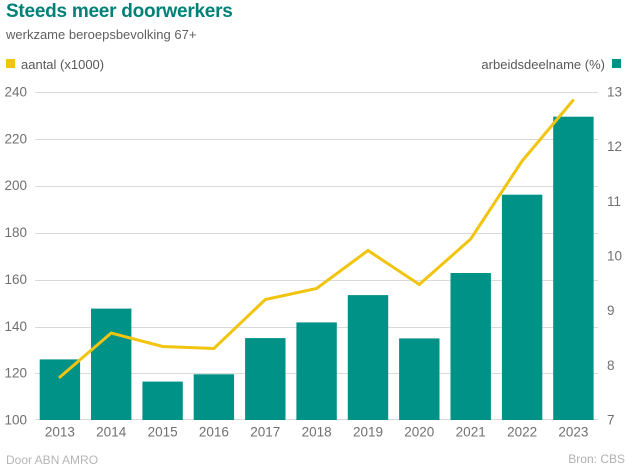 This screenshot has height=469, width=626. What do you see at coordinates (614, 256) in the screenshot?
I see `svg-text: 10` at bounding box center [614, 256].